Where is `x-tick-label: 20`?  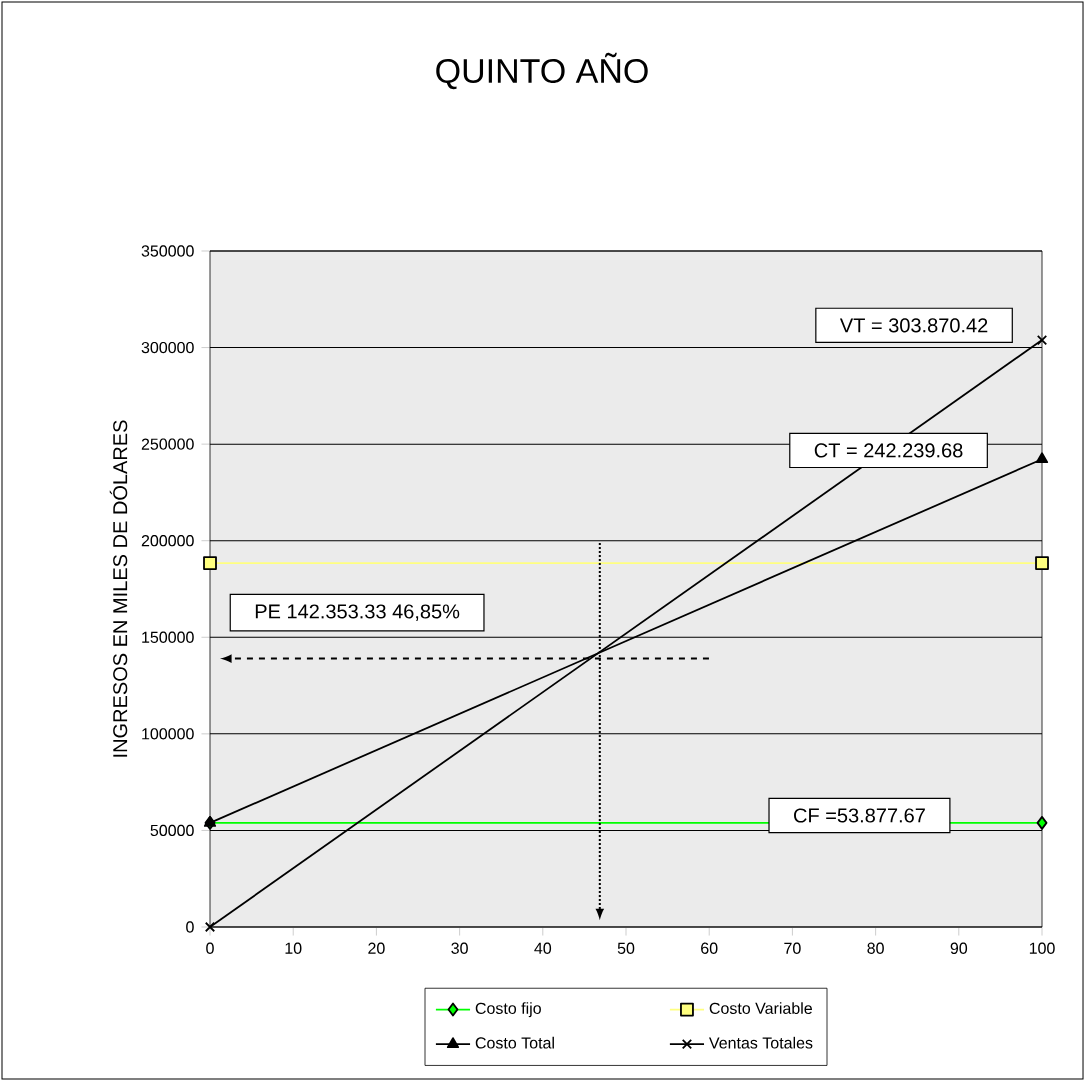
x-tick-label: 20 is located at coordinates (376, 948).